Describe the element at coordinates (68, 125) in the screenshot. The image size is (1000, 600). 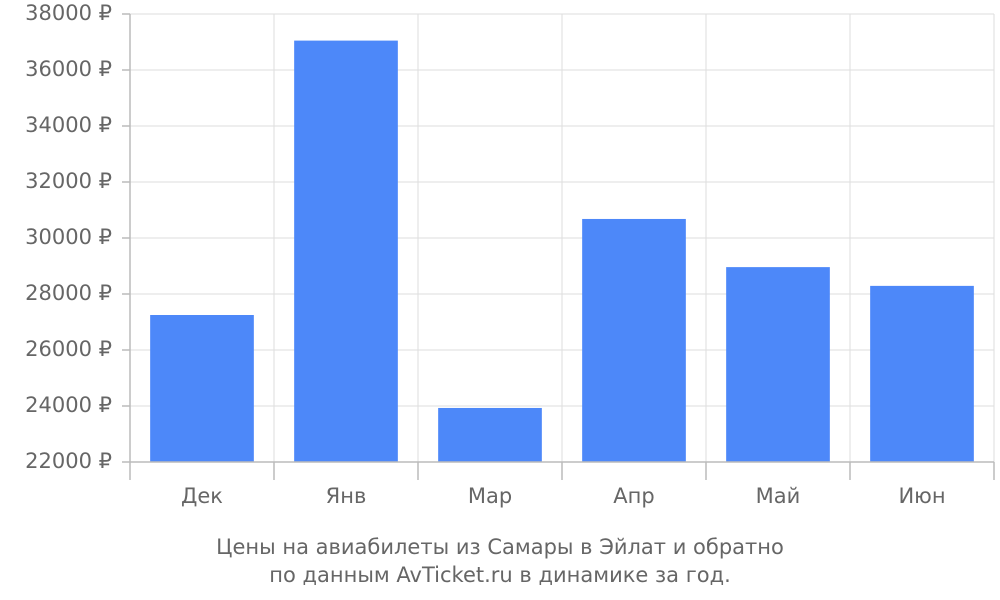
I see `y-tick-label: 34000 ₽` at that location.